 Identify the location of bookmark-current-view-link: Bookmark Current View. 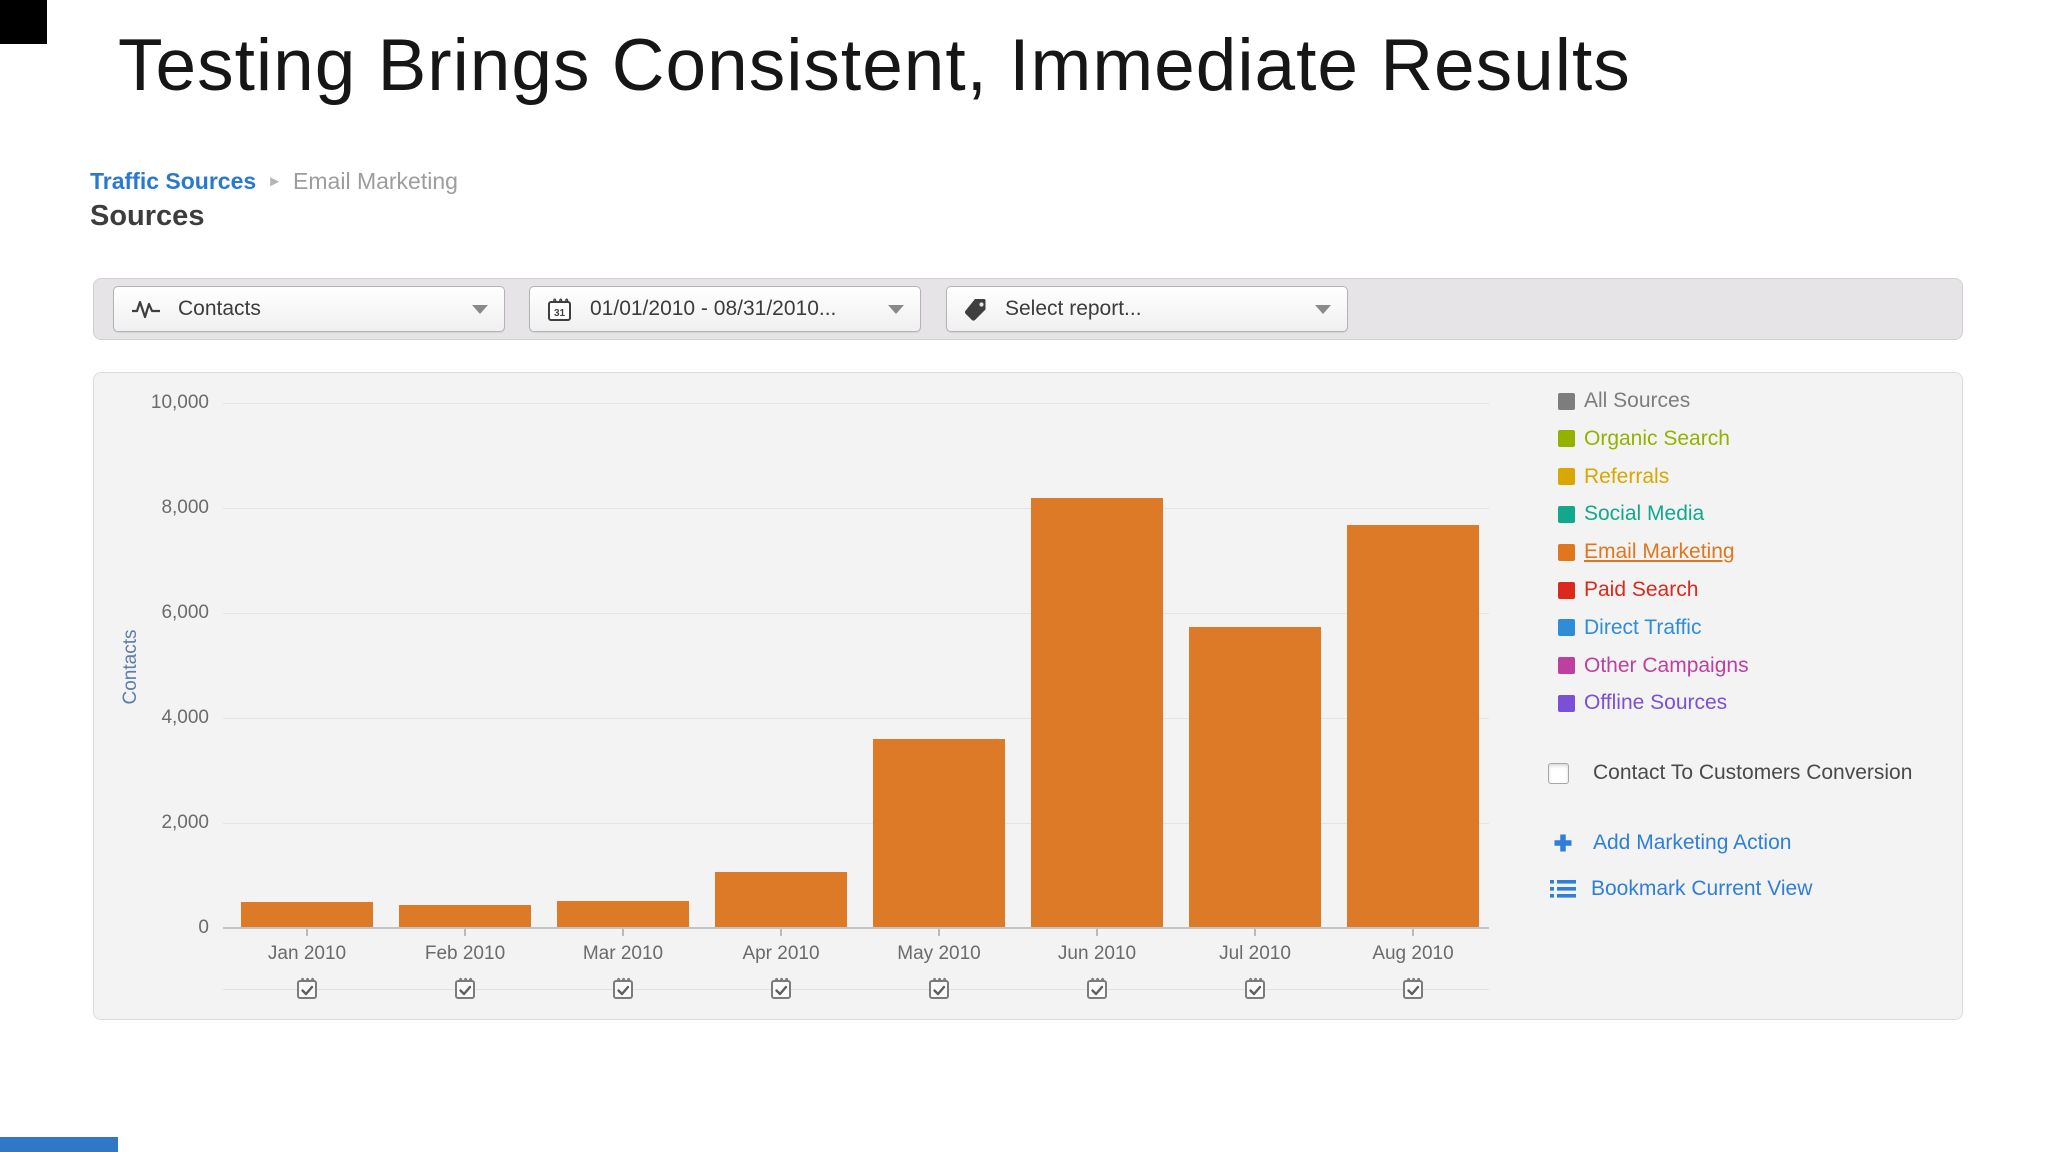
(1681, 889).